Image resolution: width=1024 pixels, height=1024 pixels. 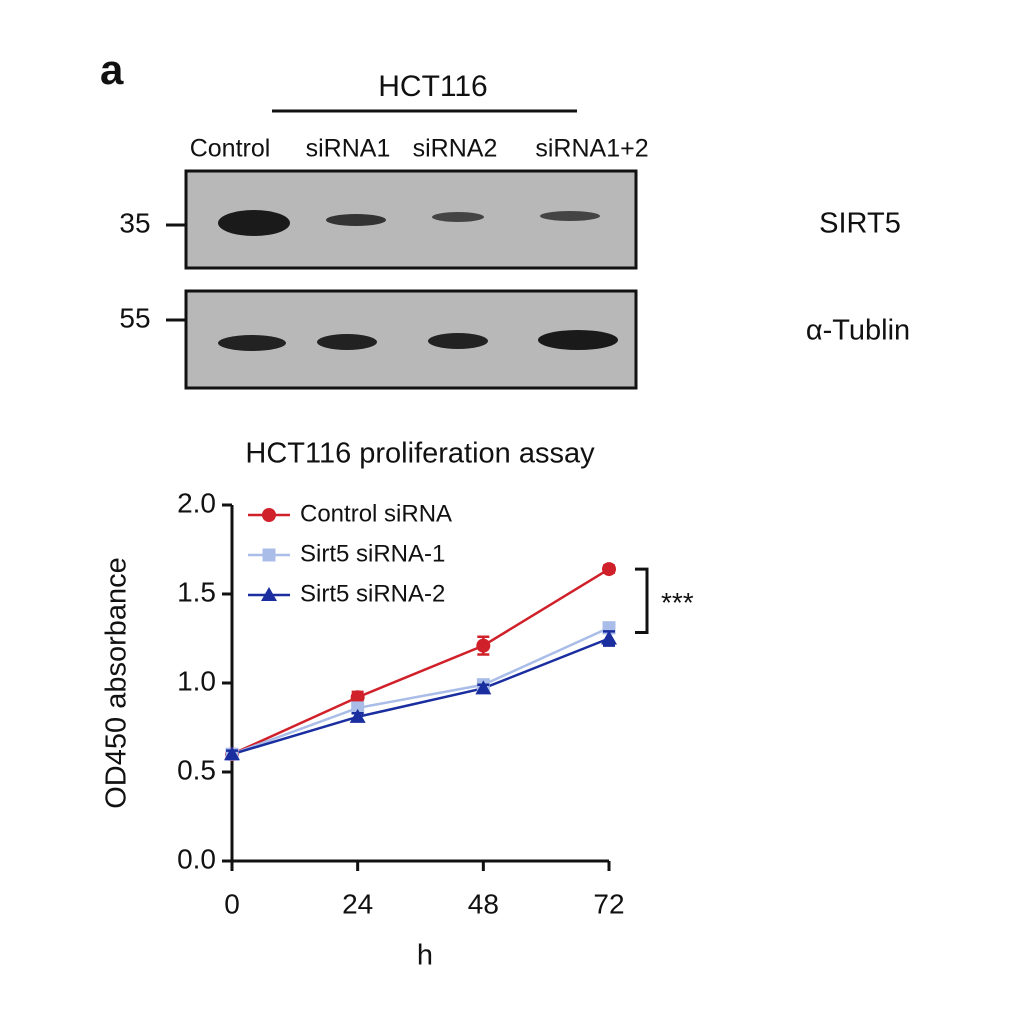 What do you see at coordinates (455, 149) in the screenshot?
I see `lane-label: siRNA2` at bounding box center [455, 149].